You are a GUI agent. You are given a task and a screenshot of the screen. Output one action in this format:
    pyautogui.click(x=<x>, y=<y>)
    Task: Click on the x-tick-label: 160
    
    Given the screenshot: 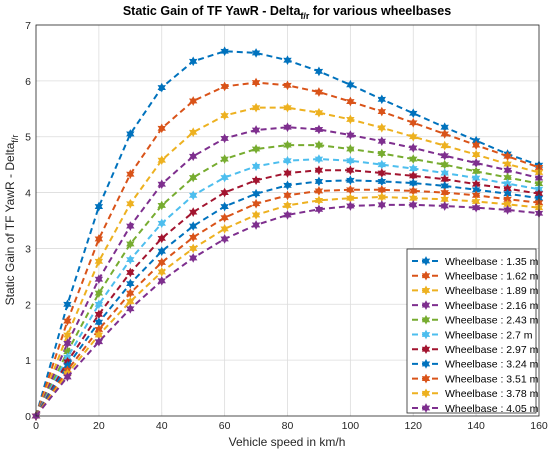 What is the action you would take?
    pyautogui.click(x=539, y=426)
    